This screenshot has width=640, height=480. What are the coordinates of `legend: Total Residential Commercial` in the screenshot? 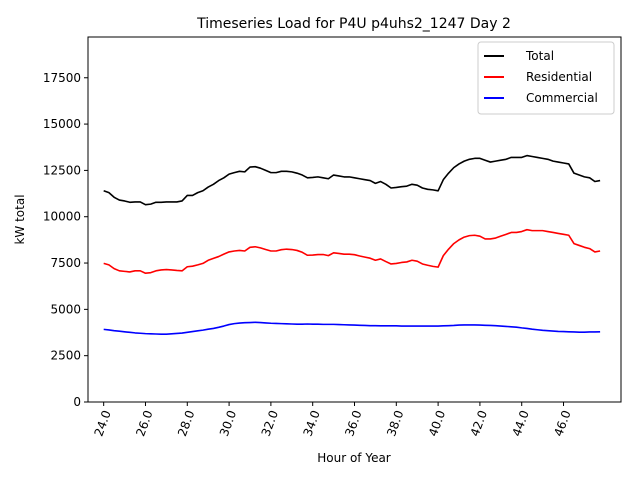 It's located at (546, 78).